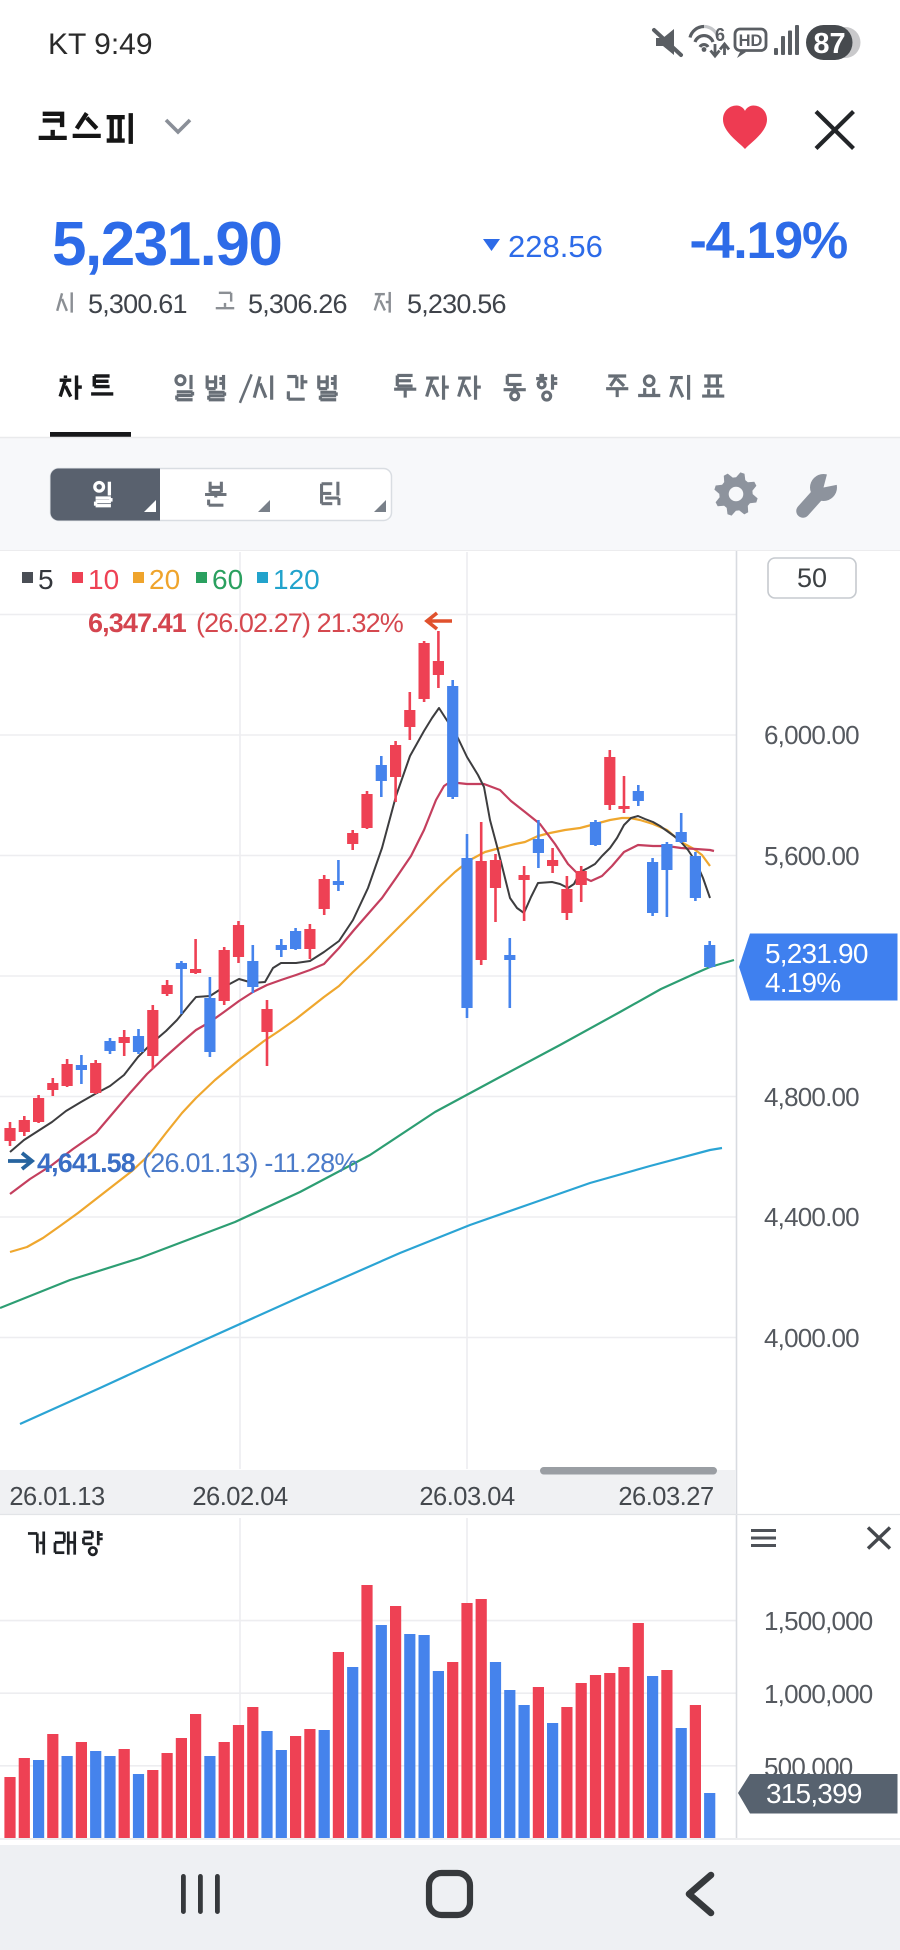 This screenshot has width=900, height=1950. I want to click on svg-text: 4,000.00, so click(811, 1338).